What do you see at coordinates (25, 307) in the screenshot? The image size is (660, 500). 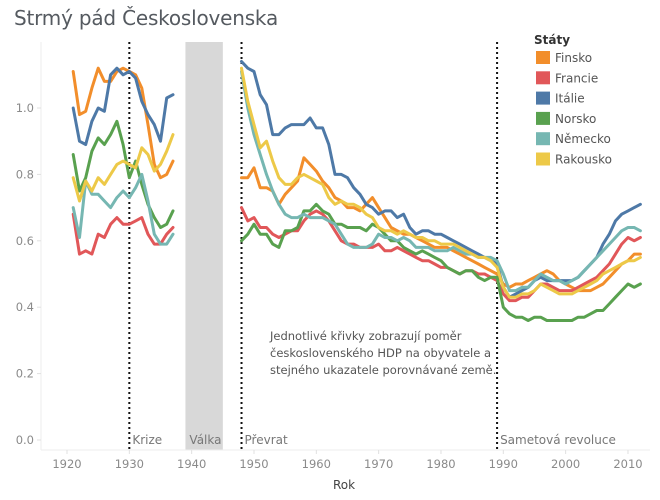 I see `y-tick-label: 0.4` at bounding box center [25, 307].